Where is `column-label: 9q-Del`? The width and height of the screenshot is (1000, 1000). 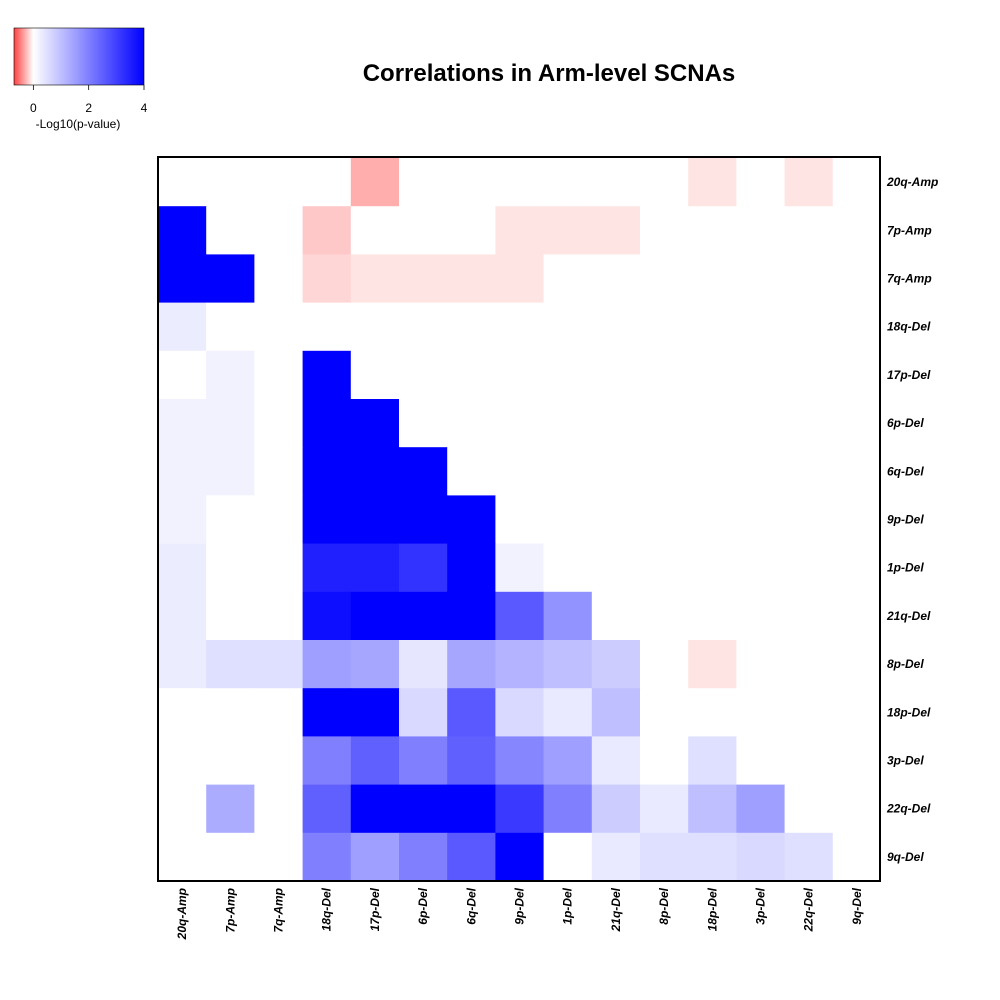 column-label: 9q-Del is located at coordinates (857, 905).